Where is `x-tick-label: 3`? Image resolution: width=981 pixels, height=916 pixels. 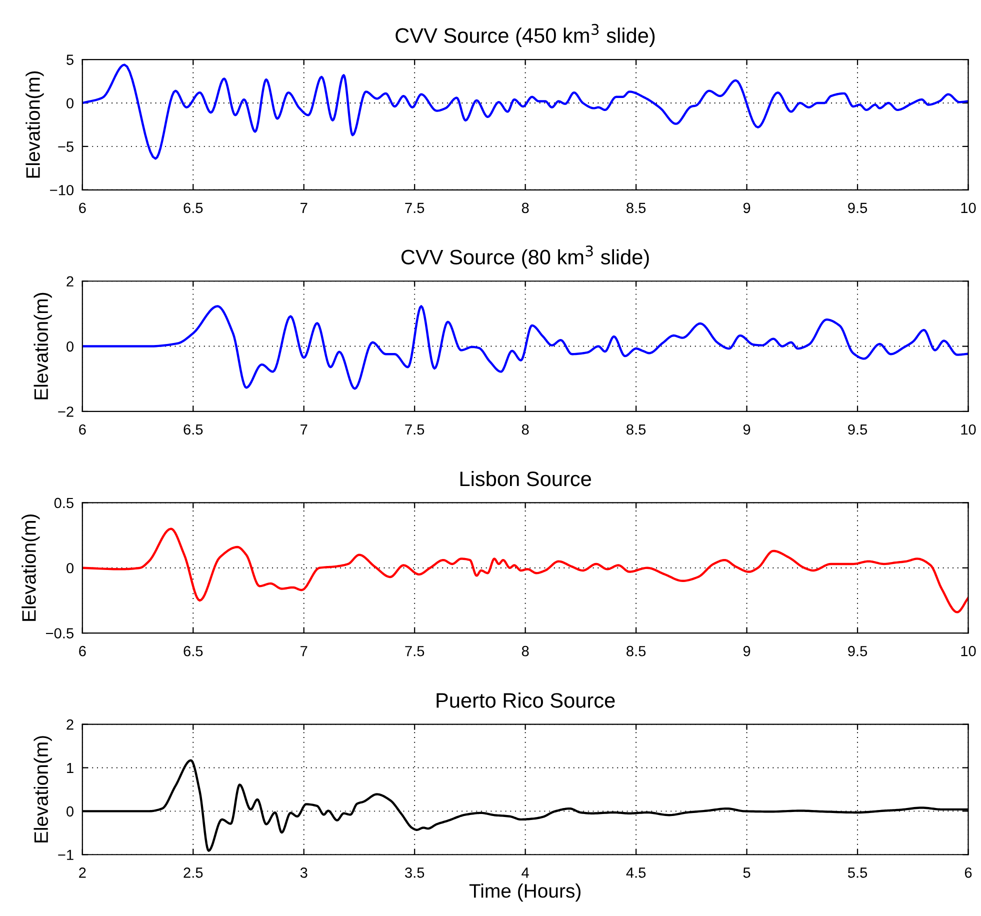
x-tick-label: 3 is located at coordinates (304, 873).